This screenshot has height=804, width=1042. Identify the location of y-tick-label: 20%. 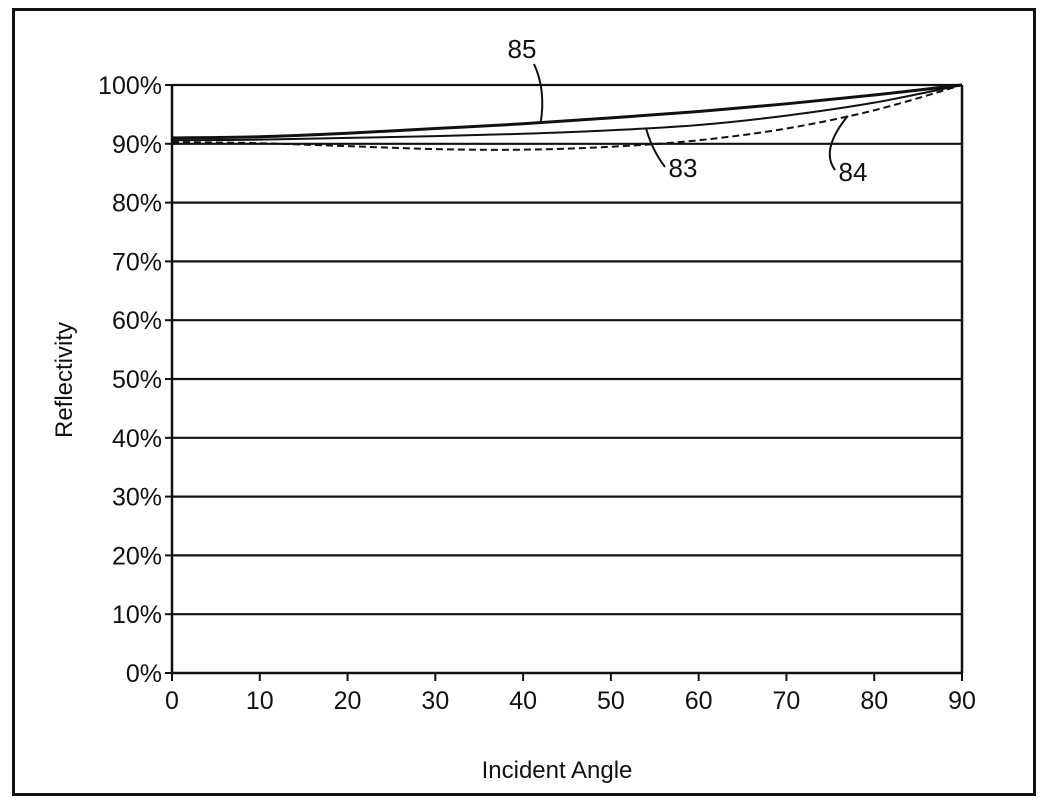
(137, 556).